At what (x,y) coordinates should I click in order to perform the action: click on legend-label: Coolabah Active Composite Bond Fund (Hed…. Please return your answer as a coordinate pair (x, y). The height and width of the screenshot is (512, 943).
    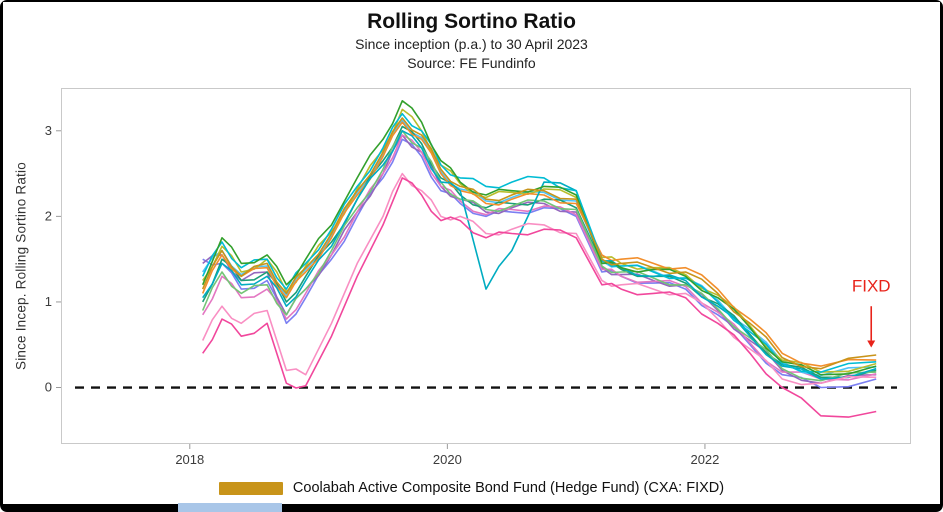
    Looking at the image, I should click on (508, 488).